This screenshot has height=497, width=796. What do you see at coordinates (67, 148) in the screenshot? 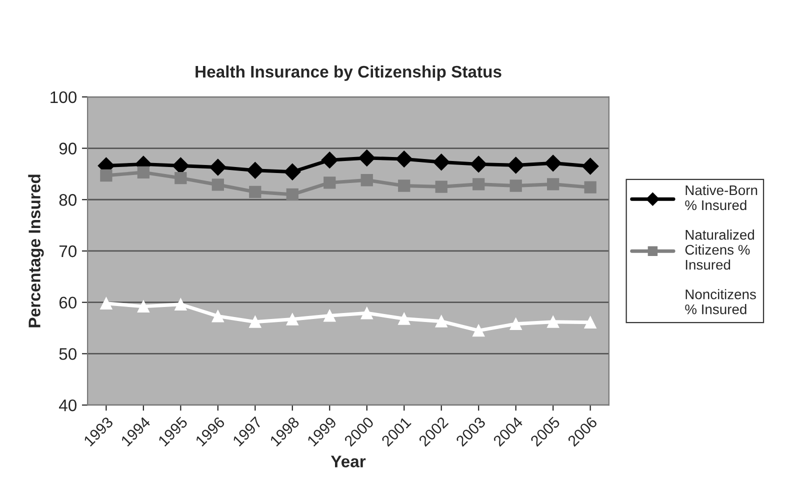
I see `y-tick-label: 90` at bounding box center [67, 148].